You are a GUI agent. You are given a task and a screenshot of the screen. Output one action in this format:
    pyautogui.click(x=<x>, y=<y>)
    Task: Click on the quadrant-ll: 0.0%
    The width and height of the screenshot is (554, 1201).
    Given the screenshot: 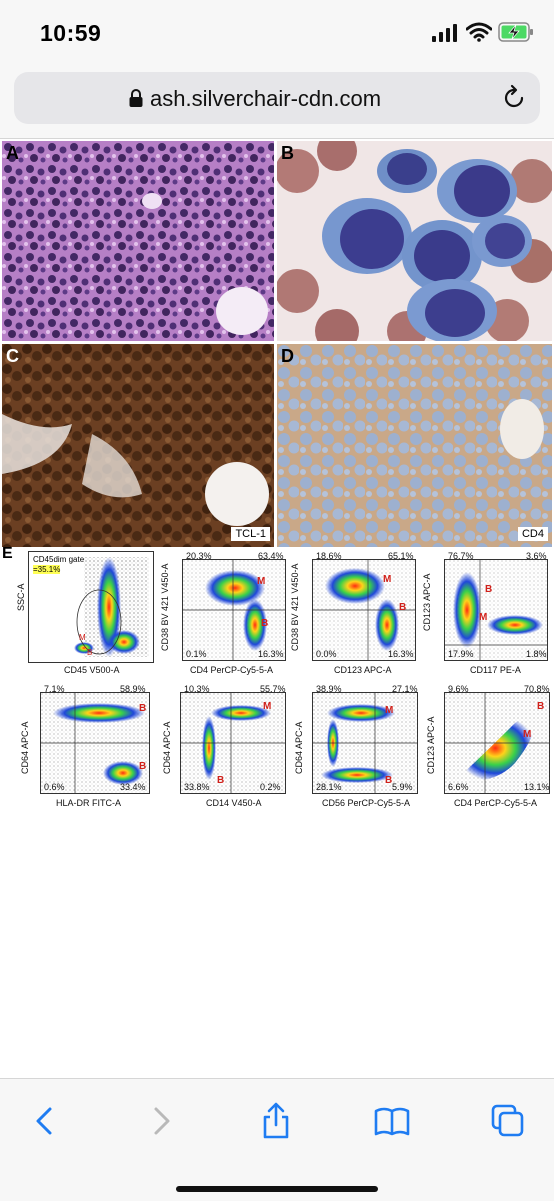 What is the action you would take?
    pyautogui.click(x=326, y=654)
    